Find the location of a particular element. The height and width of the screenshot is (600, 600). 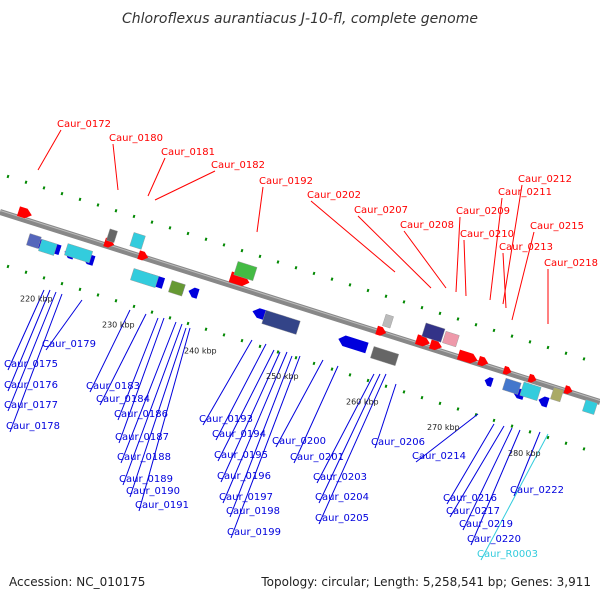

forward-gene-label: Caur_0212 is located at coordinates (545, 179).